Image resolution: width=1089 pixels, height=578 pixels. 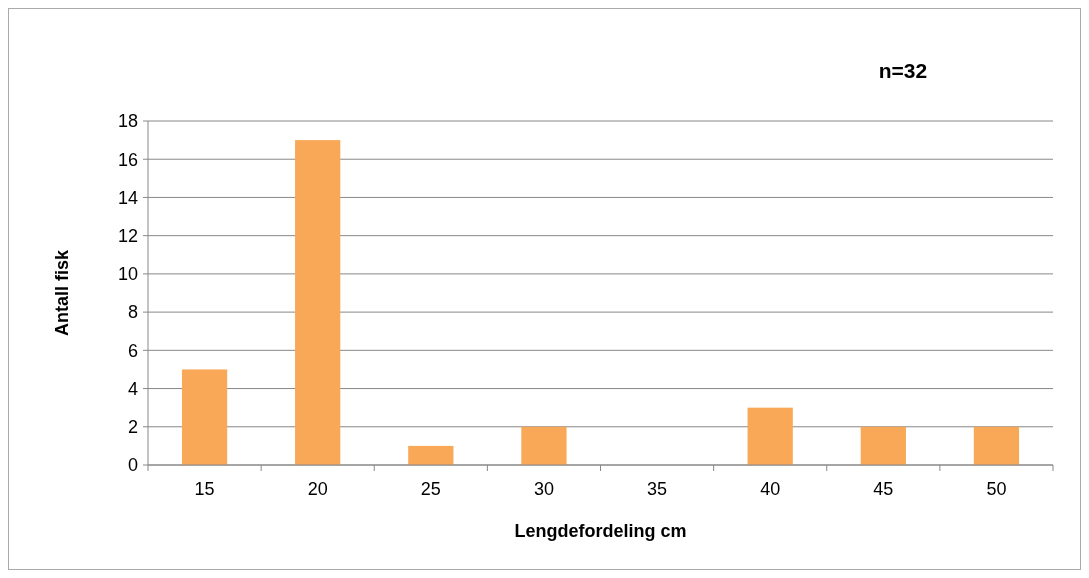 I want to click on x-tick-label: 15, so click(x=204, y=489).